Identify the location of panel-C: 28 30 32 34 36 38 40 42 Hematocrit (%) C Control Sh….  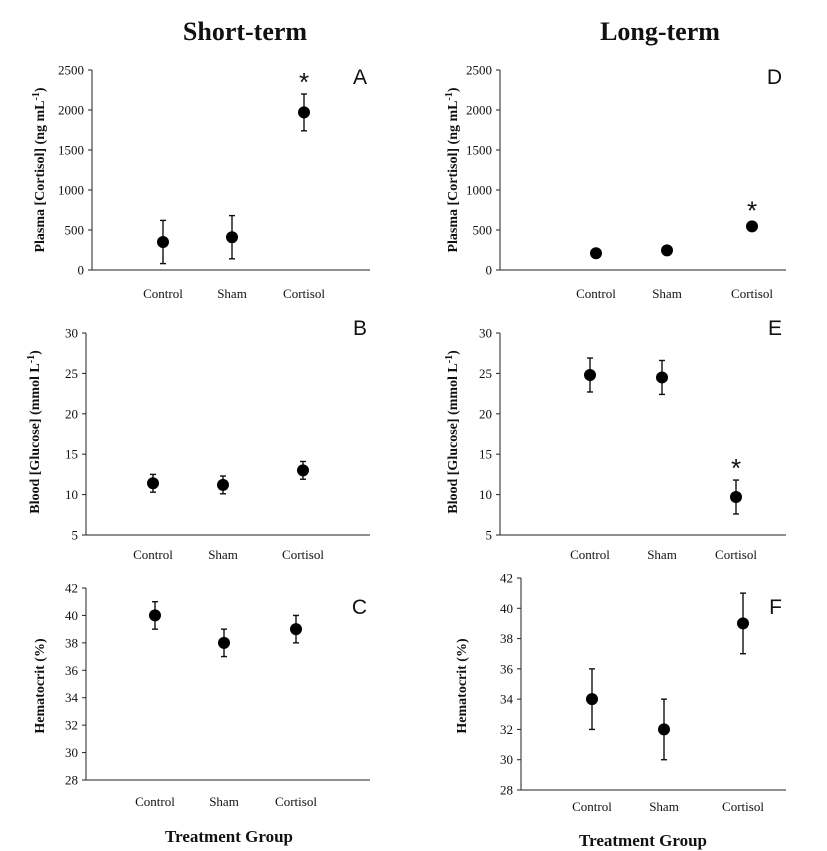
(201, 695).